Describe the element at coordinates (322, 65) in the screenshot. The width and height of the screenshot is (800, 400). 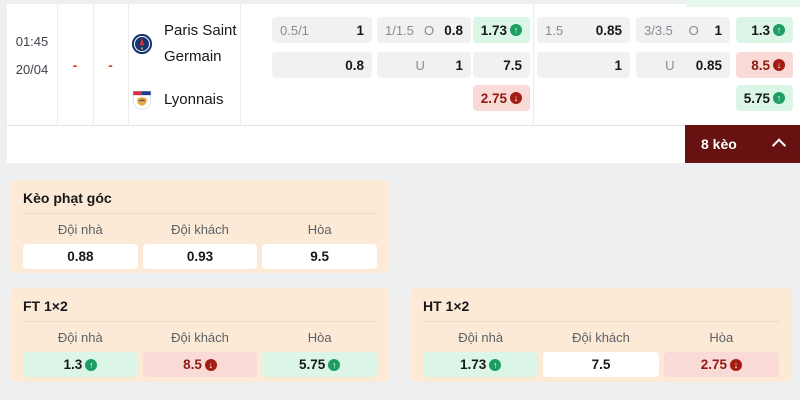
I see `g1-handicap-away-cell: 0.8` at that location.